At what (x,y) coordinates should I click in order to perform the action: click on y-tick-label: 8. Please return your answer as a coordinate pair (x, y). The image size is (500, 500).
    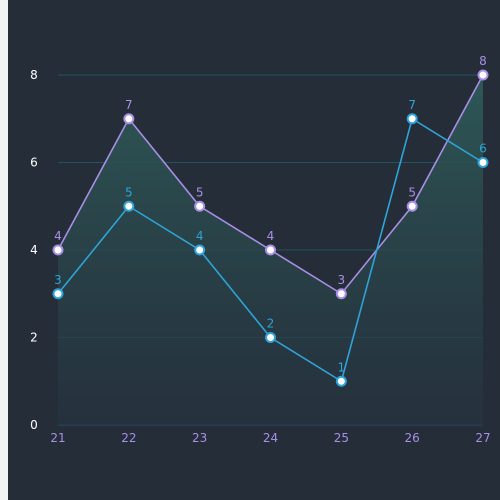
    Looking at the image, I should click on (34, 75).